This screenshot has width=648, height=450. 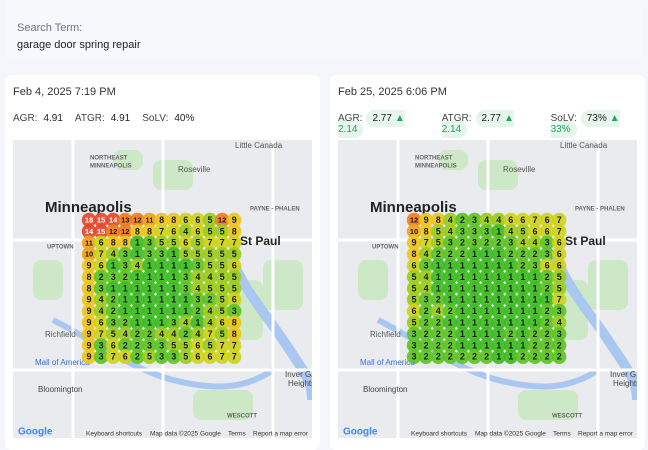 I want to click on rank-label: 9, so click(x=88, y=357).